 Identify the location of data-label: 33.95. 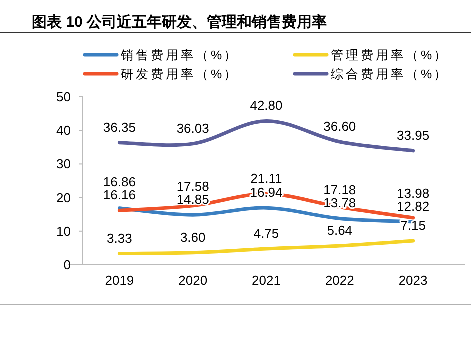
(413, 135).